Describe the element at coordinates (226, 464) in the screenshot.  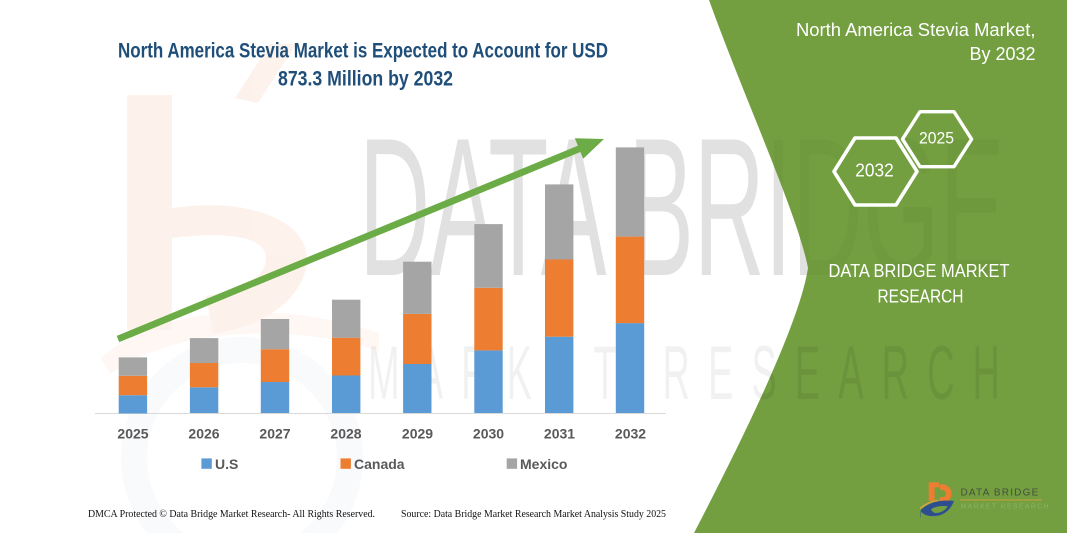
I see `svg-text: U.S` at that location.